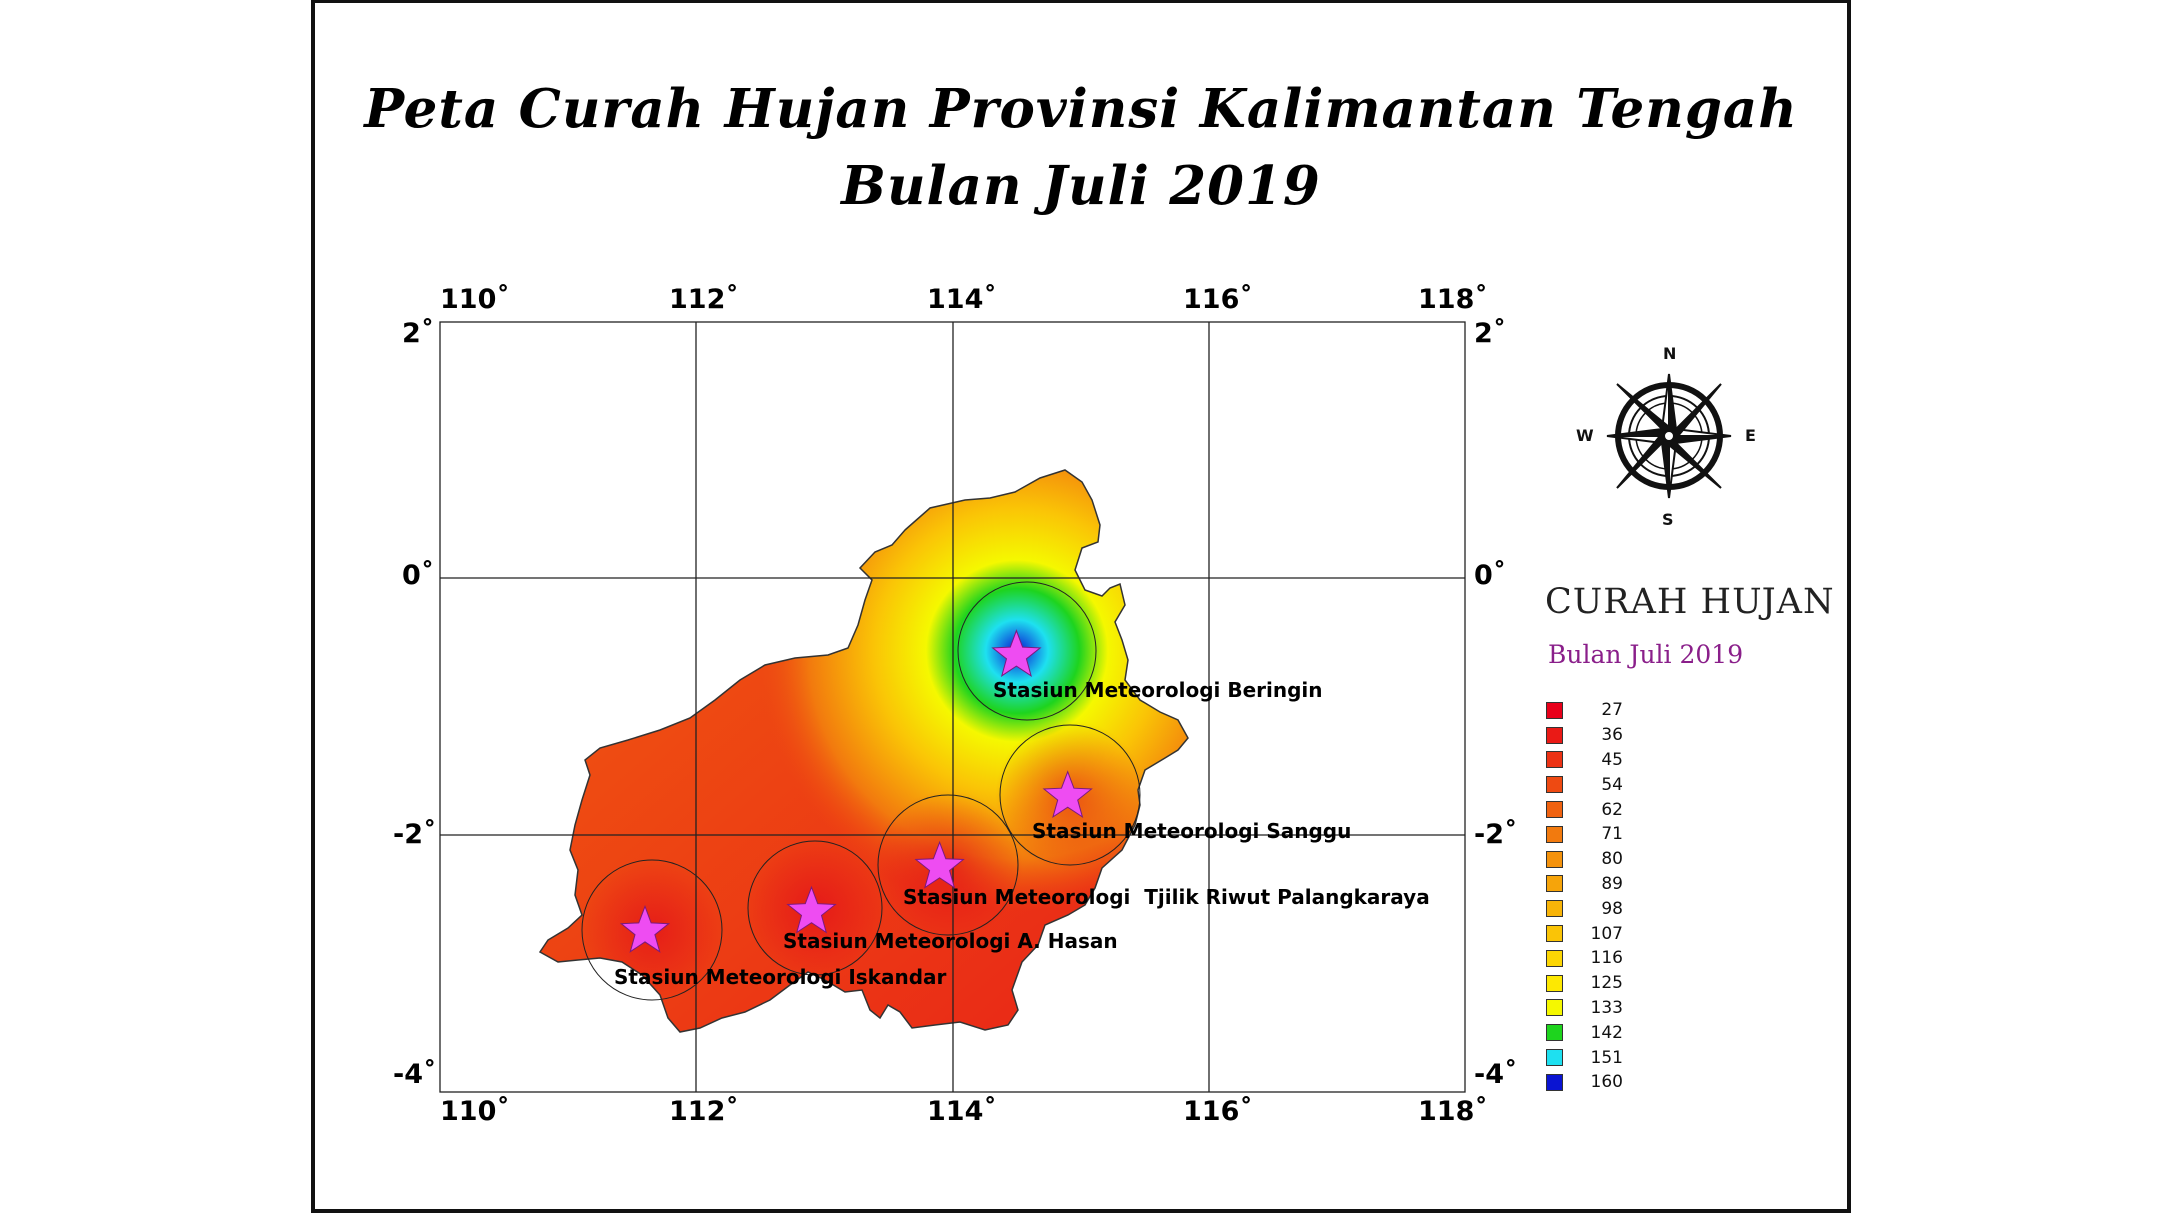 This screenshot has height=1215, width=2160. What do you see at coordinates (1584, 809) in the screenshot?
I see `legend-item: 62` at bounding box center [1584, 809].